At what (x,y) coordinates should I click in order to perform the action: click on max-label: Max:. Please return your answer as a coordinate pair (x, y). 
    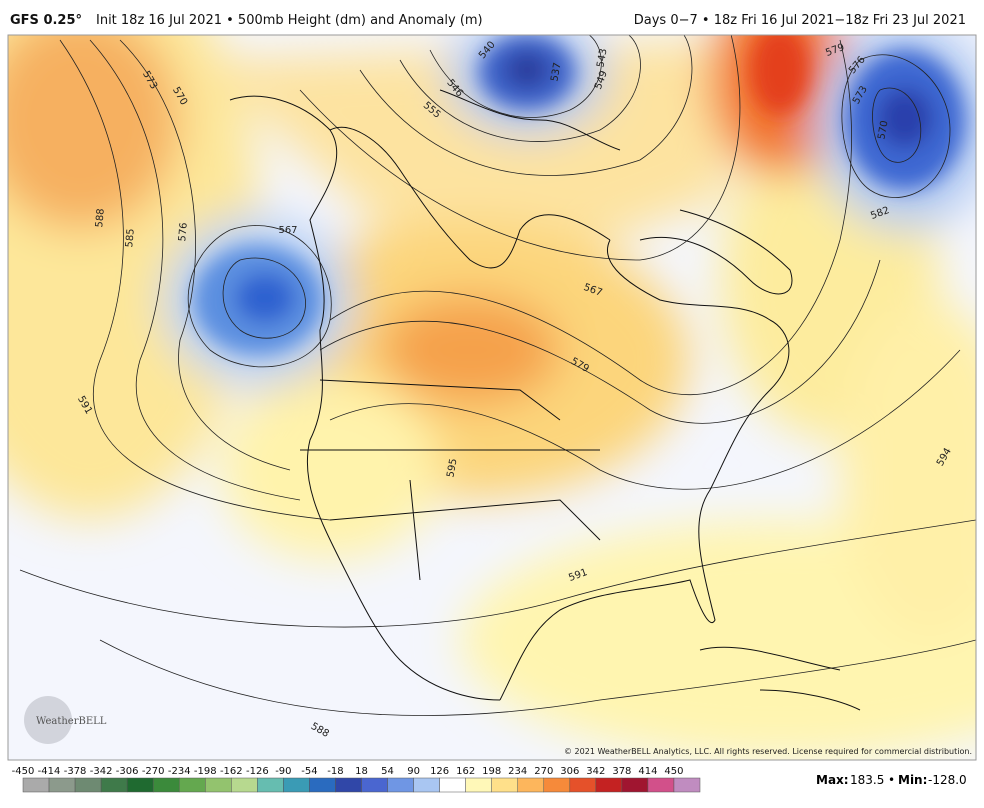
    Looking at the image, I should click on (832, 780).